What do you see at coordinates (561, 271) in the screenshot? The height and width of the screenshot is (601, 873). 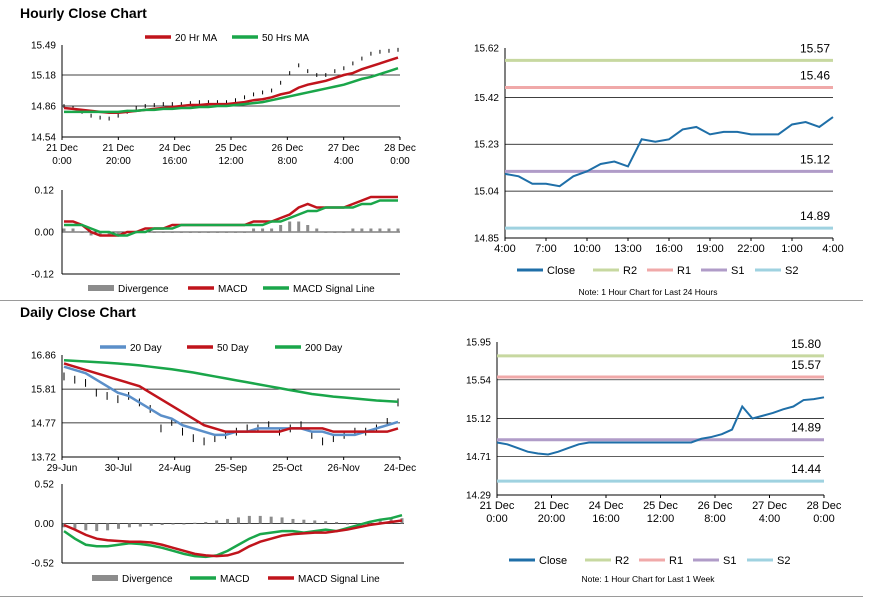 I see `hourly-levels-legend-close-label: Close` at bounding box center [561, 271].